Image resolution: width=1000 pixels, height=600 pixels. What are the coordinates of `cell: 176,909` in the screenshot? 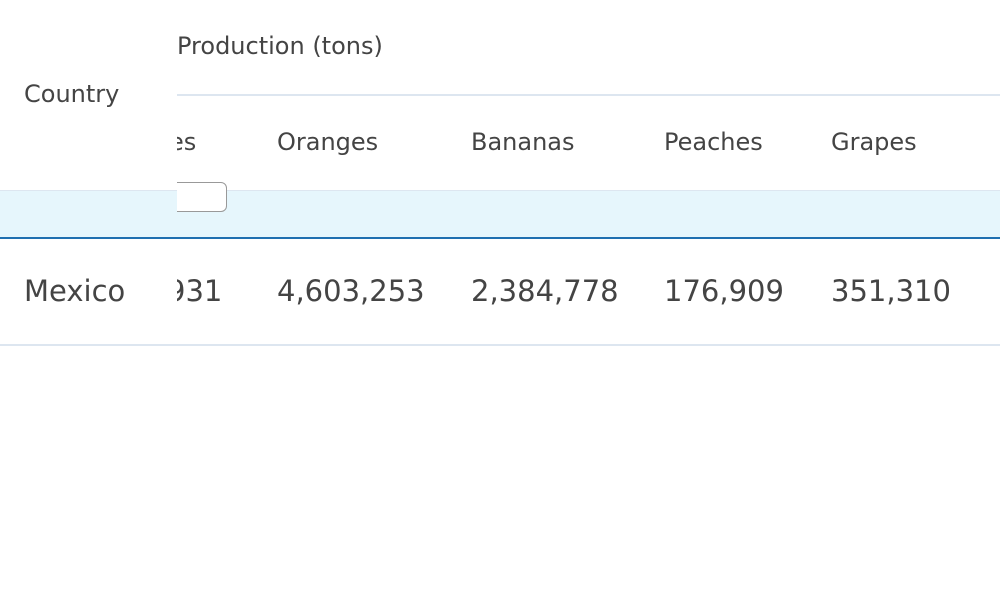 It's located at (724, 291).